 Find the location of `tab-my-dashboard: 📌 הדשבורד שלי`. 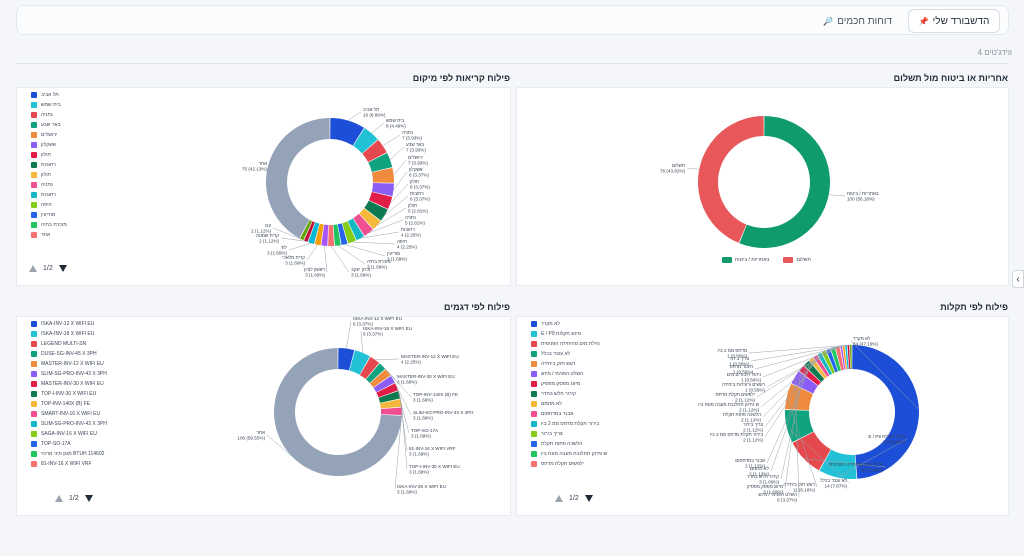

tab-my-dashboard: 📌 הדשבורד שלי is located at coordinates (954, 21).